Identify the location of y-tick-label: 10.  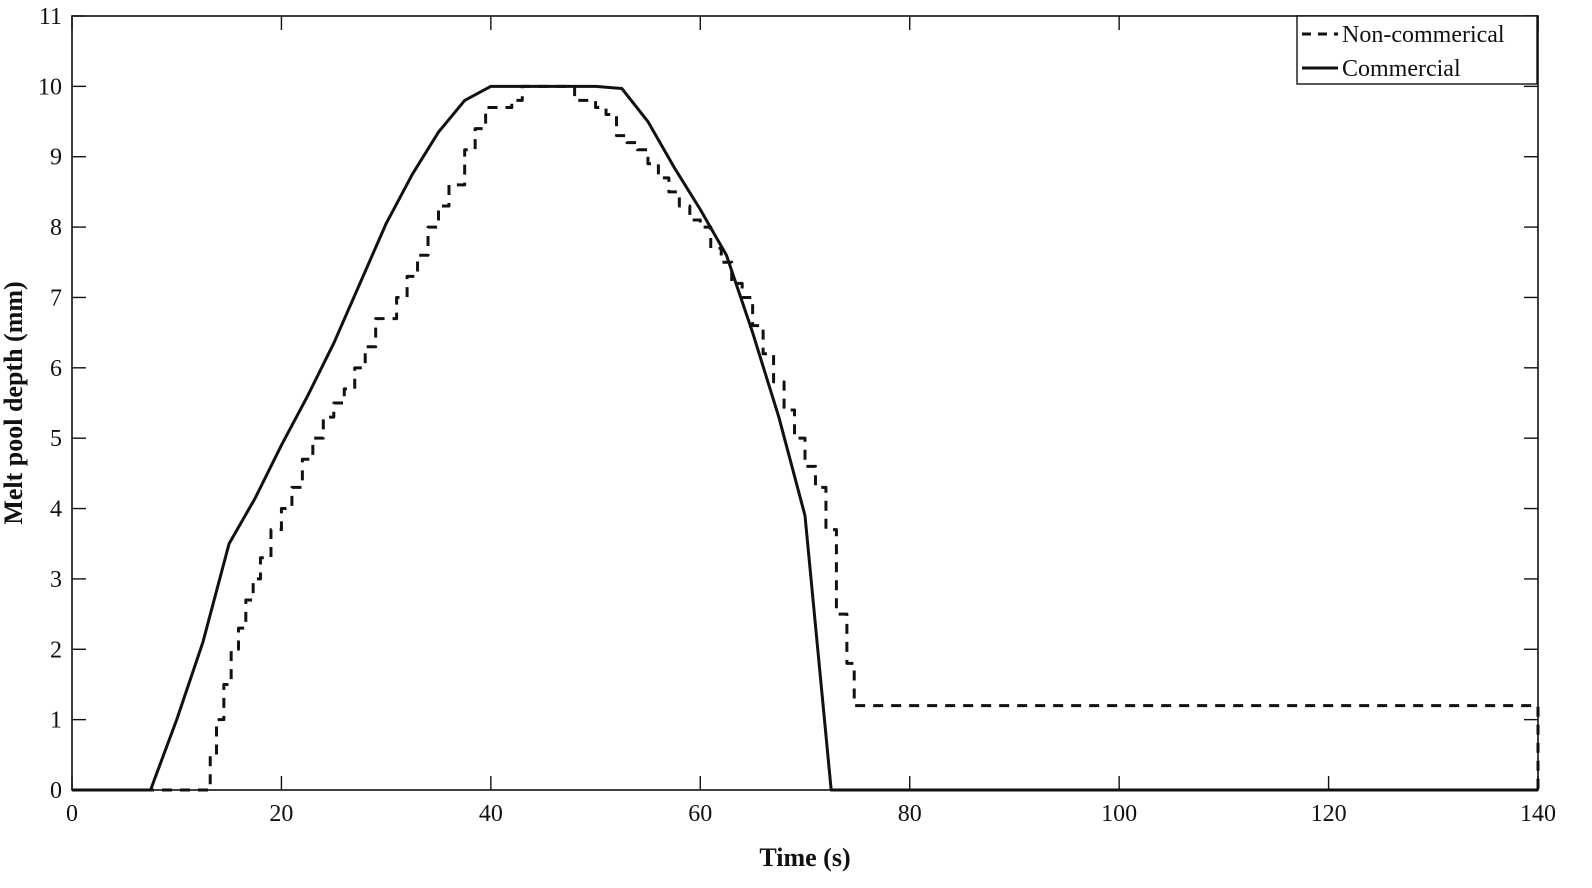
(50, 87).